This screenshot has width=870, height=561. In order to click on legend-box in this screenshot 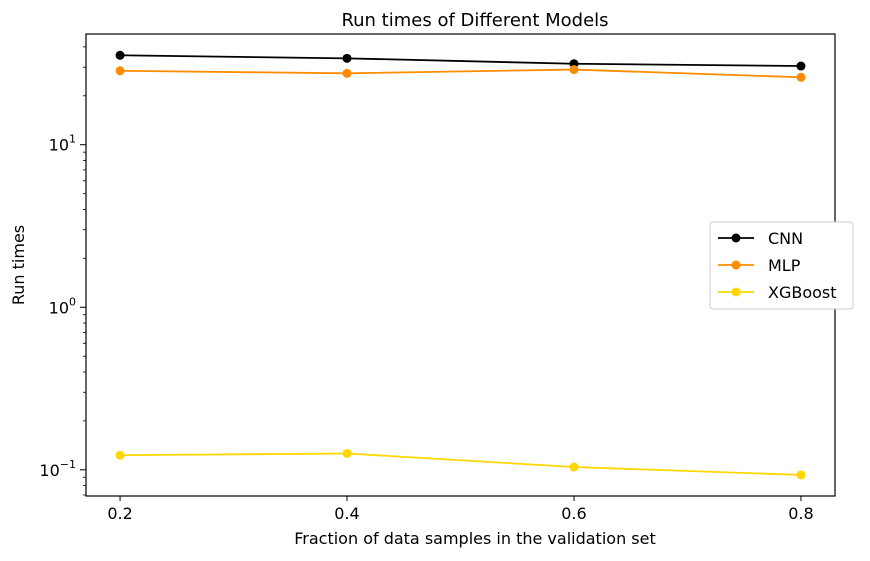, I will do `click(781, 265)`.